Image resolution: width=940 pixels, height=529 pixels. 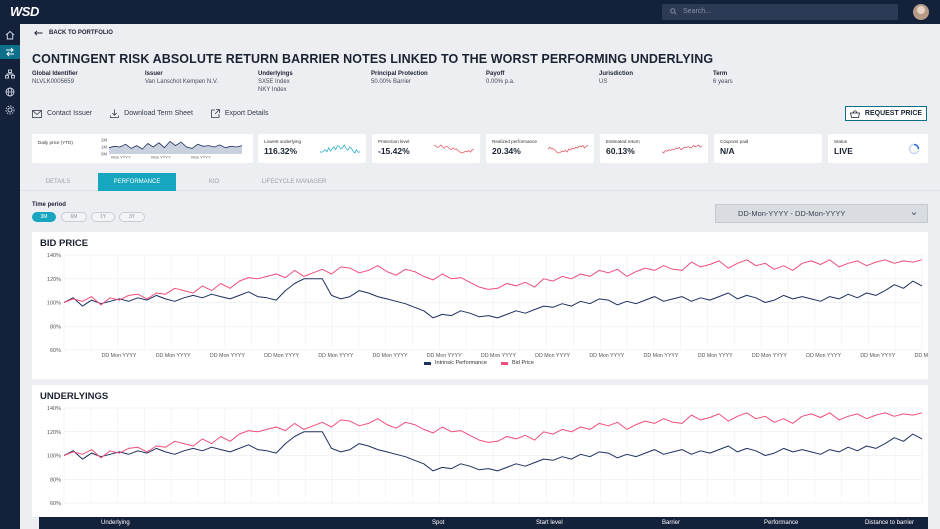 What do you see at coordinates (10, 110) in the screenshot?
I see `settings-icon` at bounding box center [10, 110].